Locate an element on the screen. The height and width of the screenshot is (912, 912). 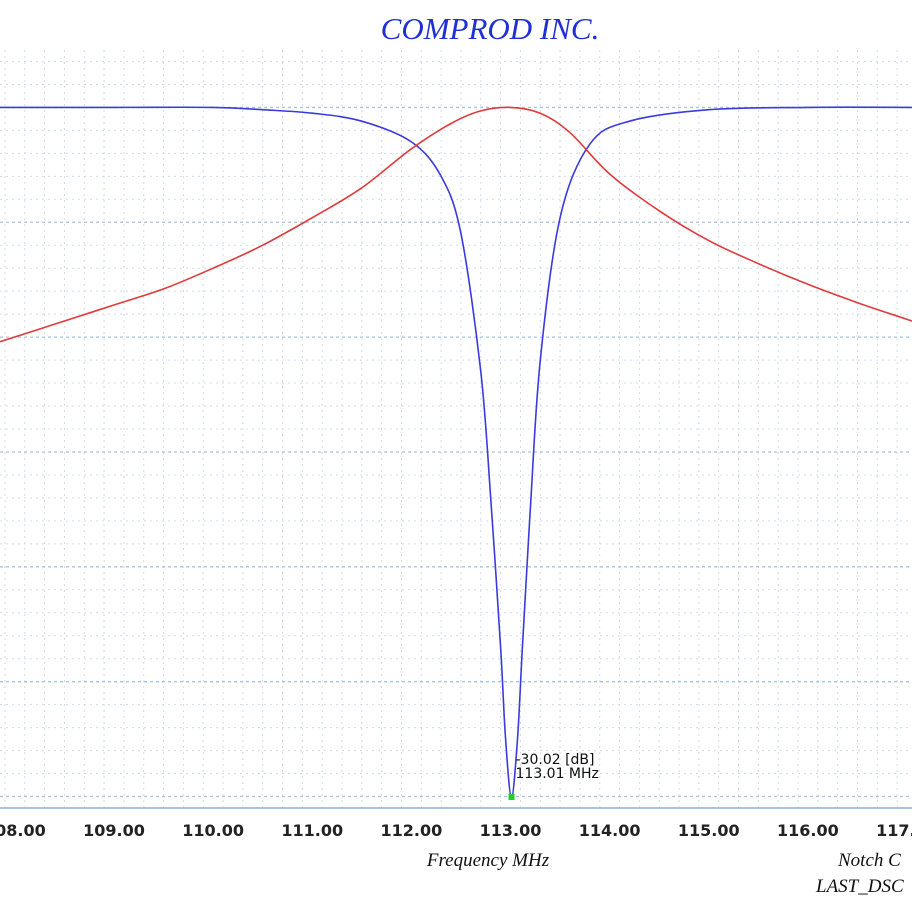
x-axis-label: Frequency MHz is located at coordinates (488, 860).